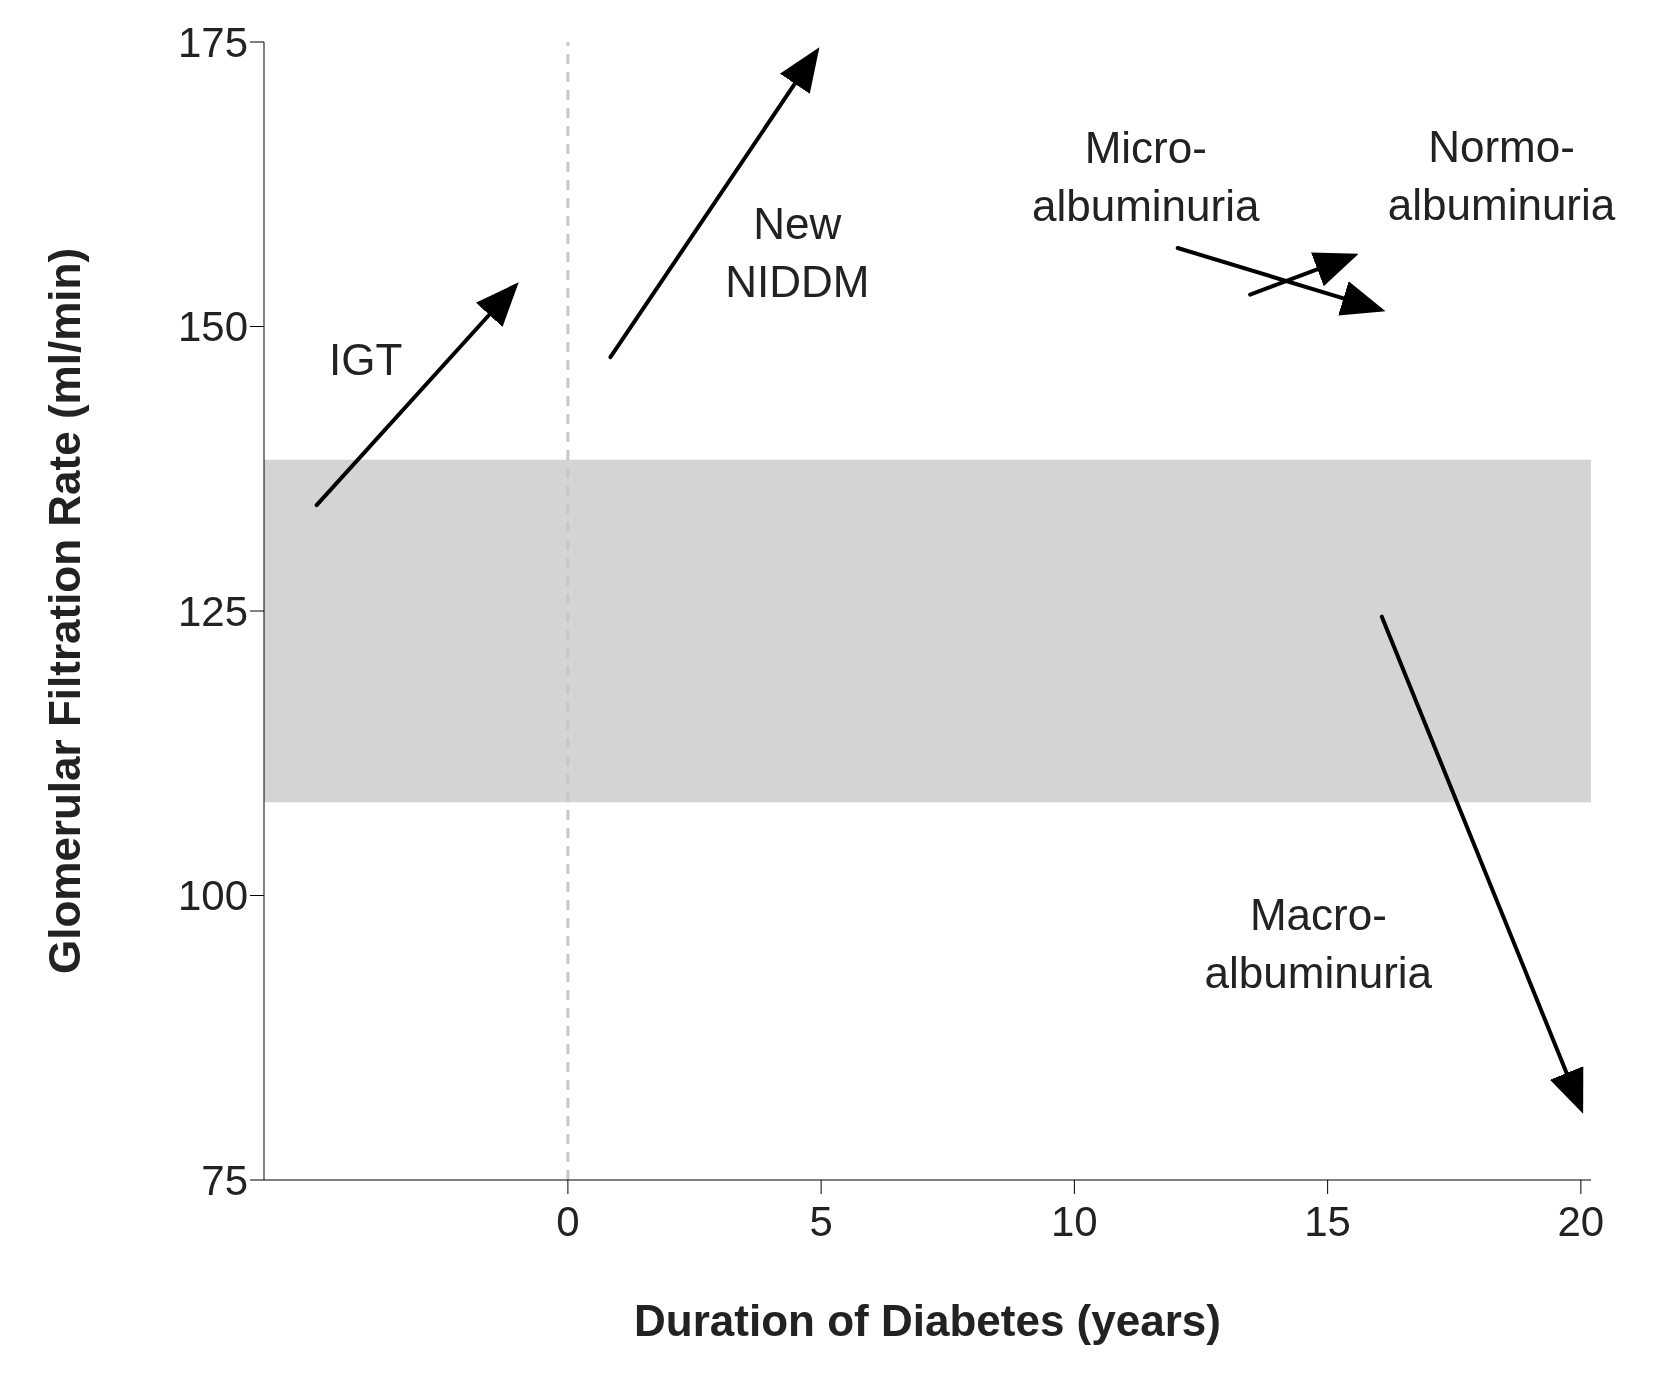 The image size is (1667, 1374). What do you see at coordinates (1327, 1221) in the screenshot?
I see `x-tick-label: 15` at bounding box center [1327, 1221].